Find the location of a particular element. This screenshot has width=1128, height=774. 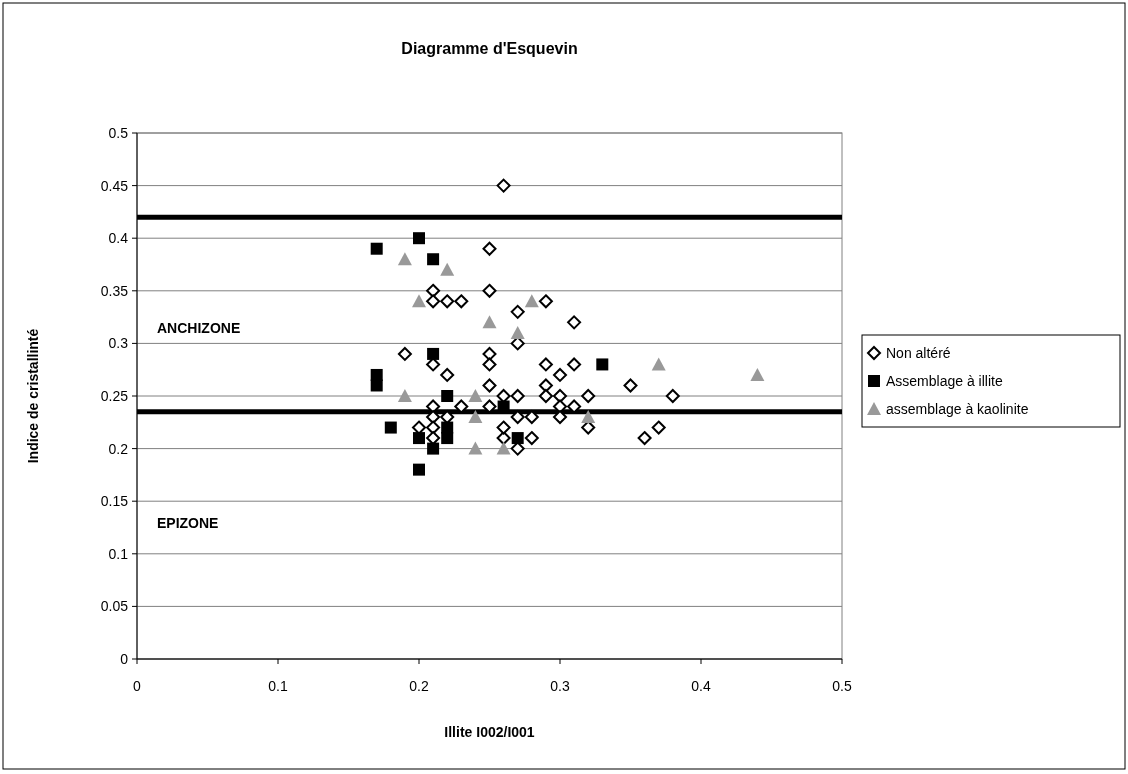

annotation: ANCHIZONE is located at coordinates (199, 328).